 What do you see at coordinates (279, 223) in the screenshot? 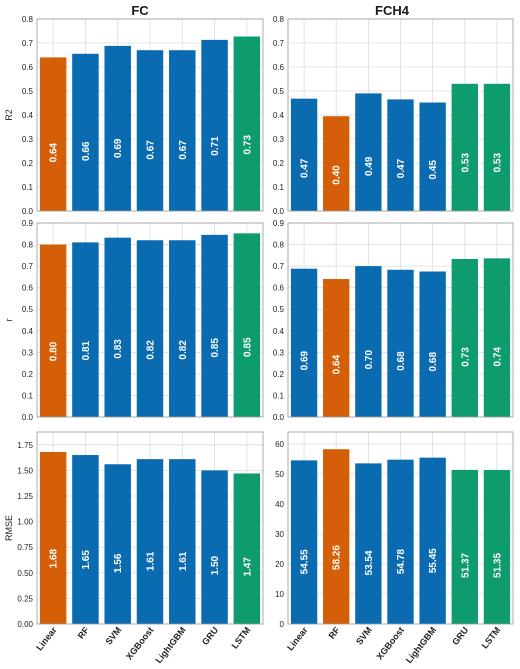
I see `y-tick-label: 0.9` at bounding box center [279, 223].